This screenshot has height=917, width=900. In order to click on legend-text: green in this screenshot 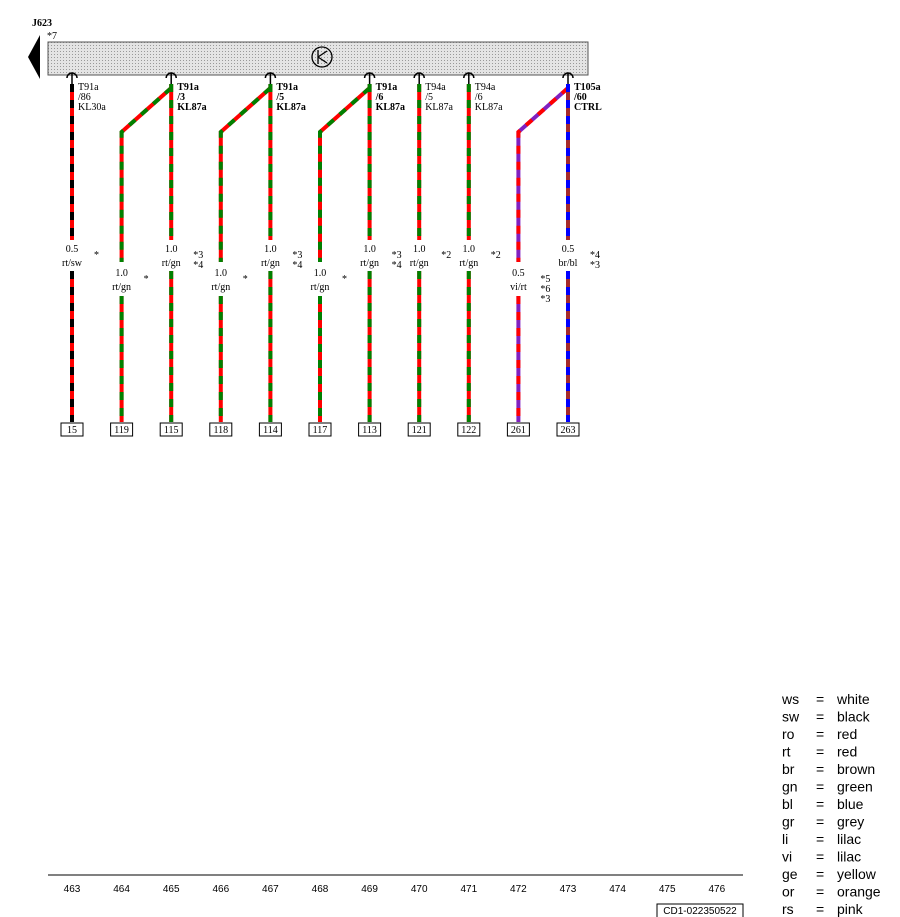, I will do `click(855, 787)`.